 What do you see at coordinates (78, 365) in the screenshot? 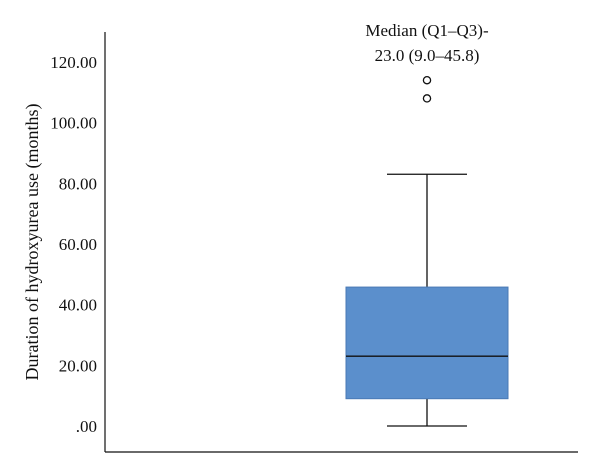
I see `y-tick-label: 20.00` at bounding box center [78, 365].